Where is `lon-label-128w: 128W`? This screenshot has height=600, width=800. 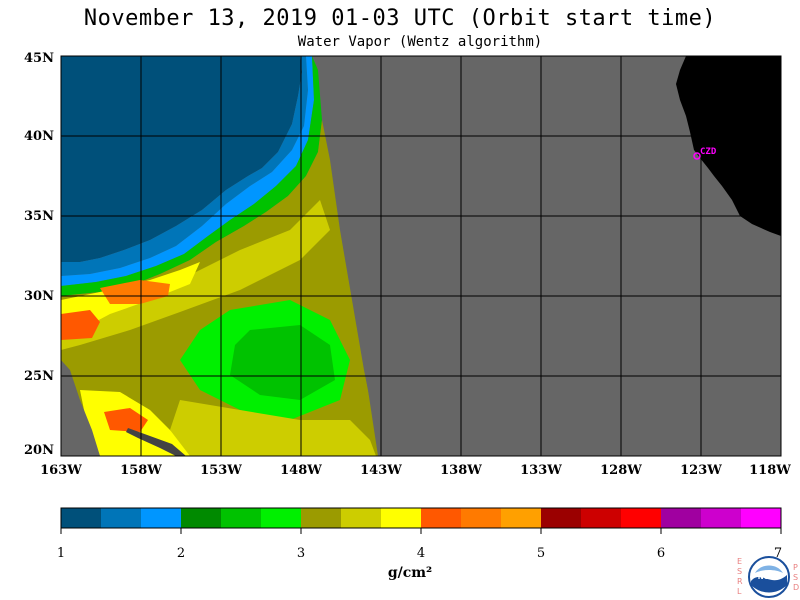 lon-label-128w: 128W is located at coordinates (621, 470).